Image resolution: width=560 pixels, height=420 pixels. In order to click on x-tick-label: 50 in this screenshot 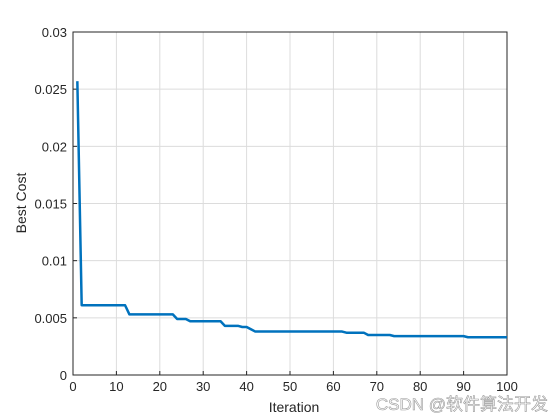, I will do `click(290, 386)`.